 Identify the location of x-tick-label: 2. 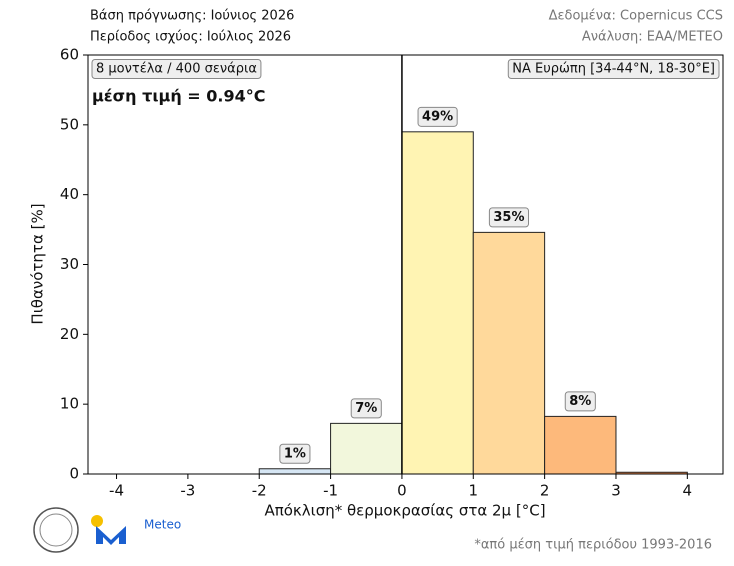
(545, 491).